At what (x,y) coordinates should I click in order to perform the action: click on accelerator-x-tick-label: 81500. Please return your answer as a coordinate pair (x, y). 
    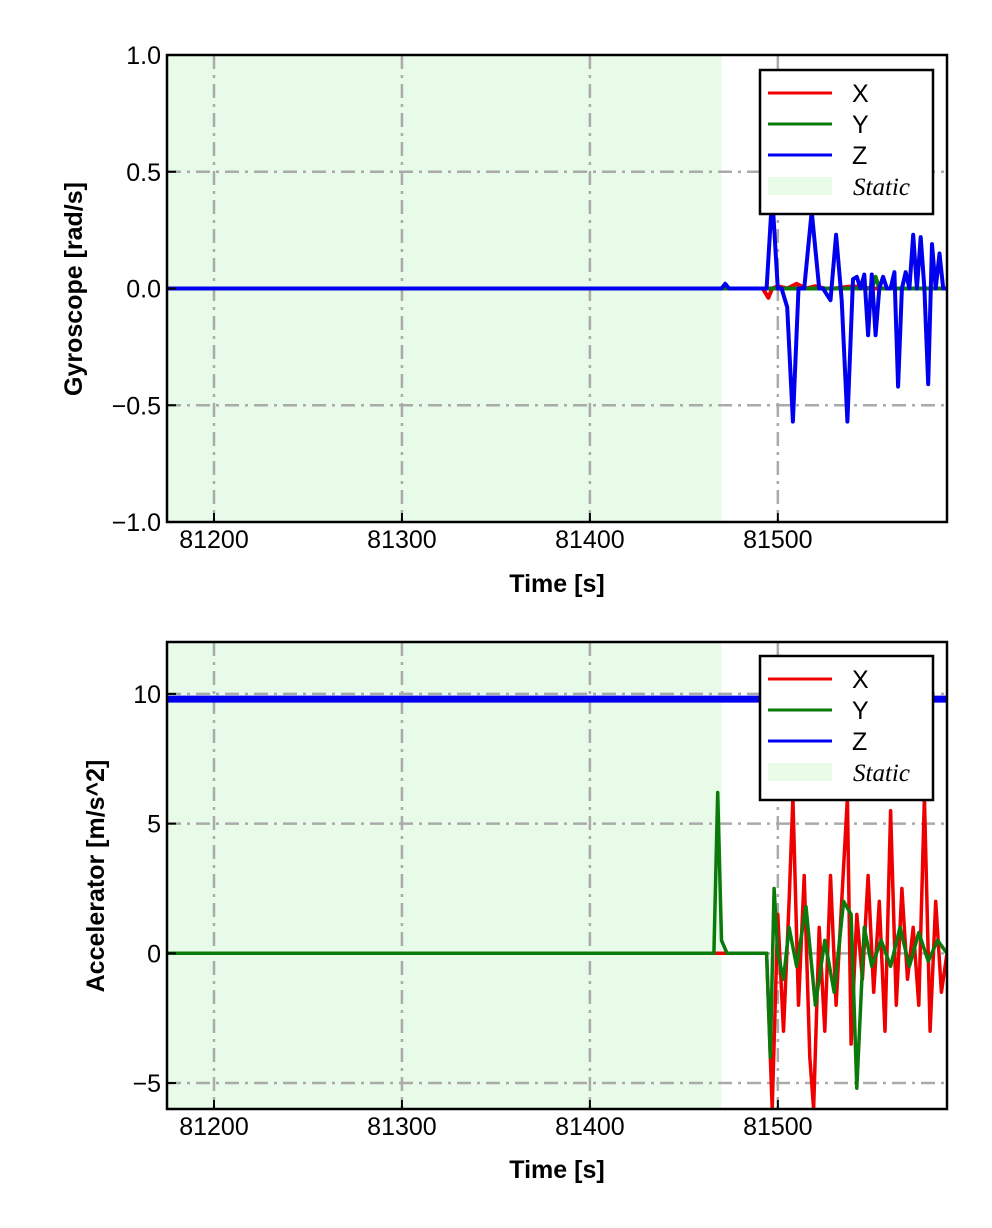
    Looking at the image, I should click on (778, 1127).